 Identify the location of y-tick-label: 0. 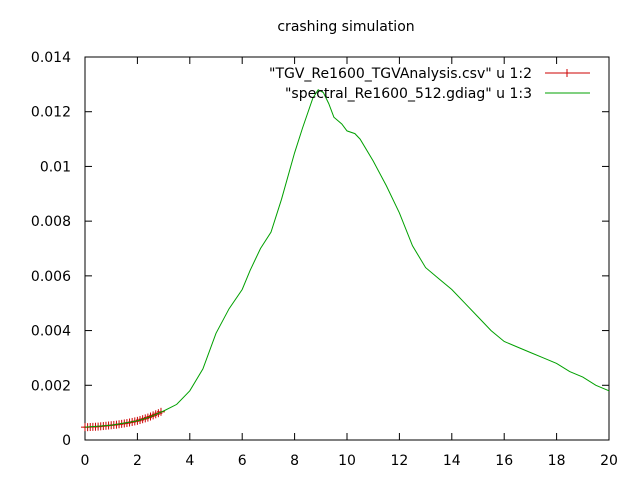
(66, 441).